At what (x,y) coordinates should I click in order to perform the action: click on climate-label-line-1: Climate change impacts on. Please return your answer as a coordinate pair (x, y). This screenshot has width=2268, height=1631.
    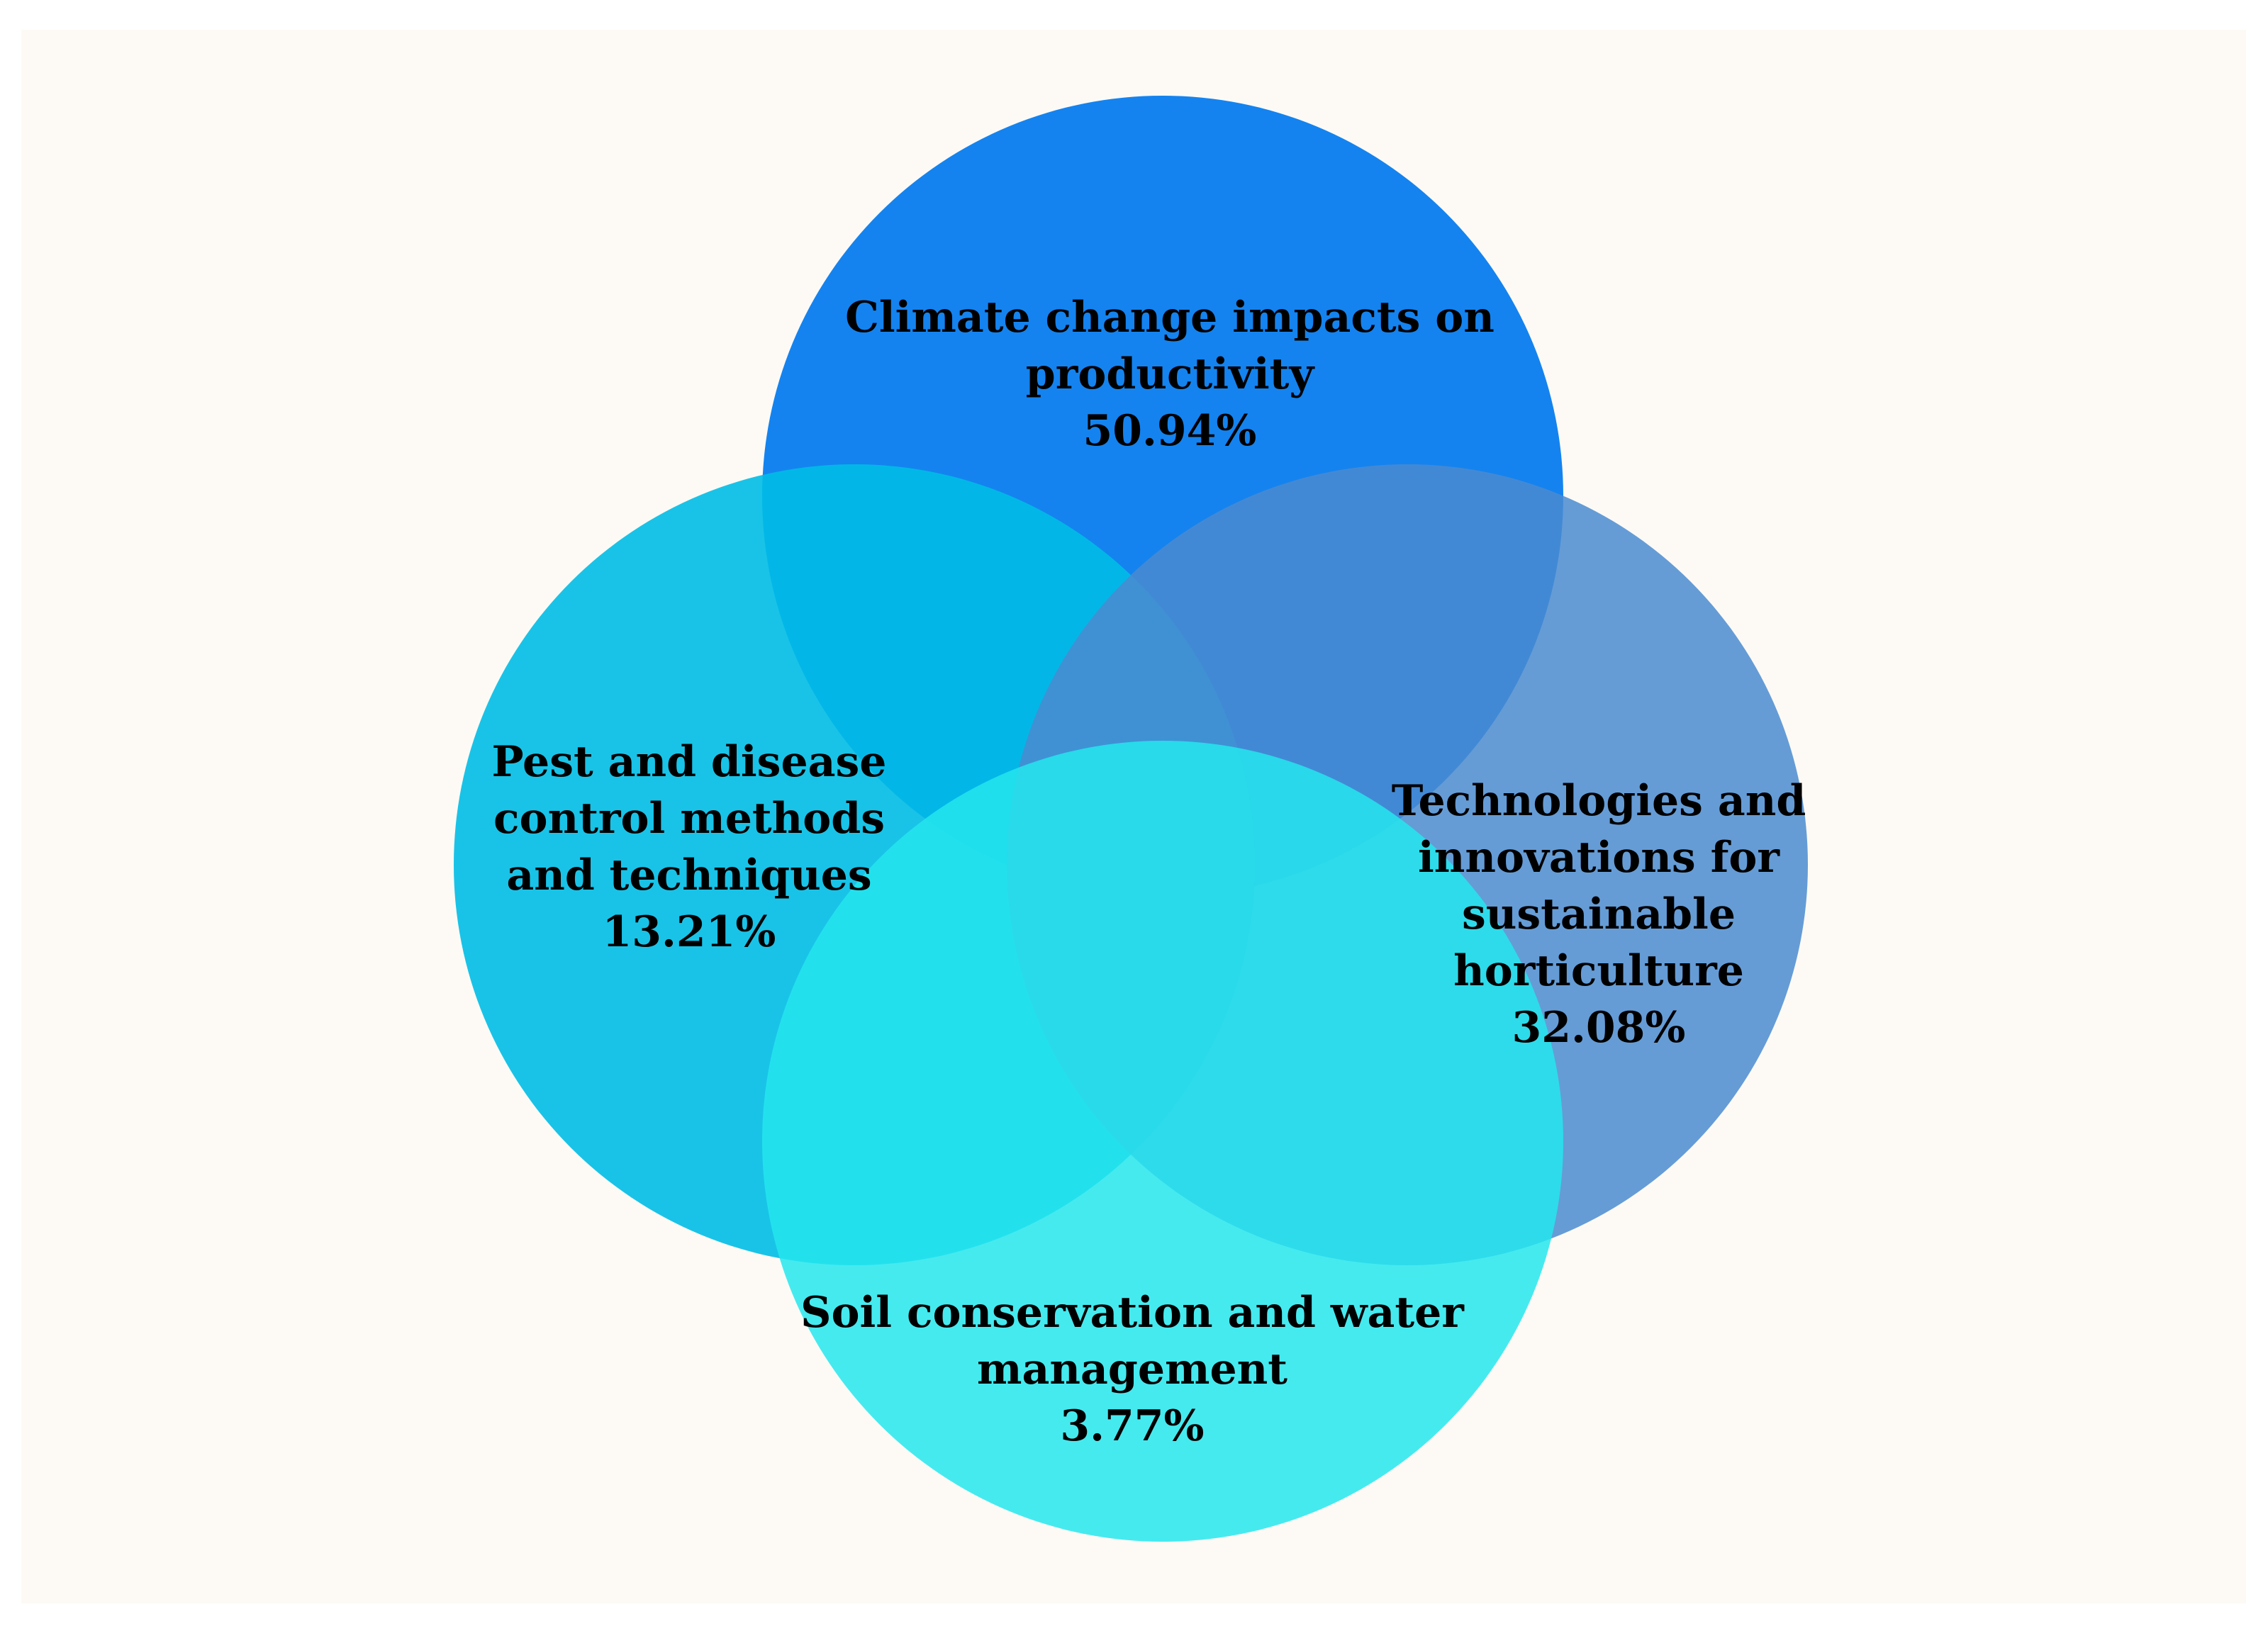
    Looking at the image, I should click on (1170, 317).